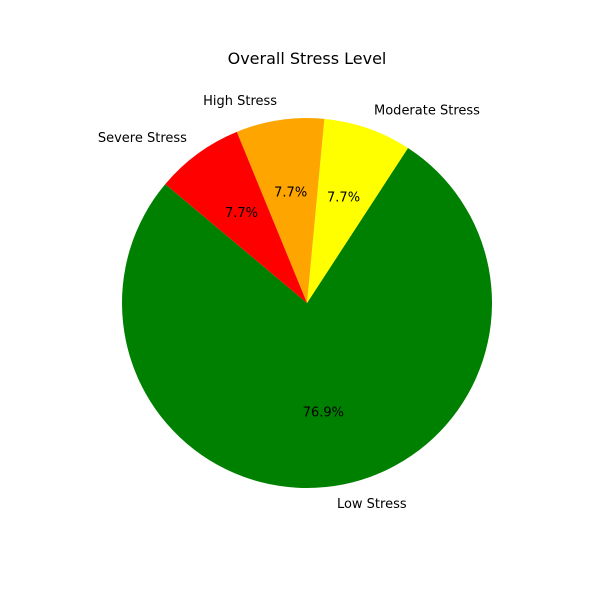  Describe the element at coordinates (307, 58) in the screenshot. I see `chart-title: Overall Stress Level` at that location.